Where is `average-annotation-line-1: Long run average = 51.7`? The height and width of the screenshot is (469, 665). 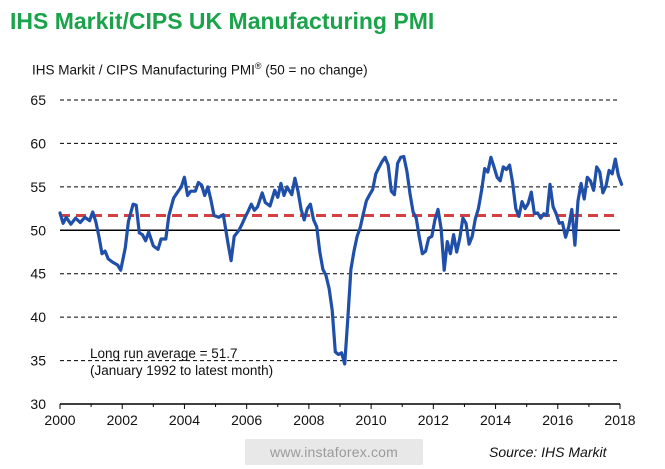 average-annotation-line-1: Long run average = 51.7 is located at coordinates (164, 353).